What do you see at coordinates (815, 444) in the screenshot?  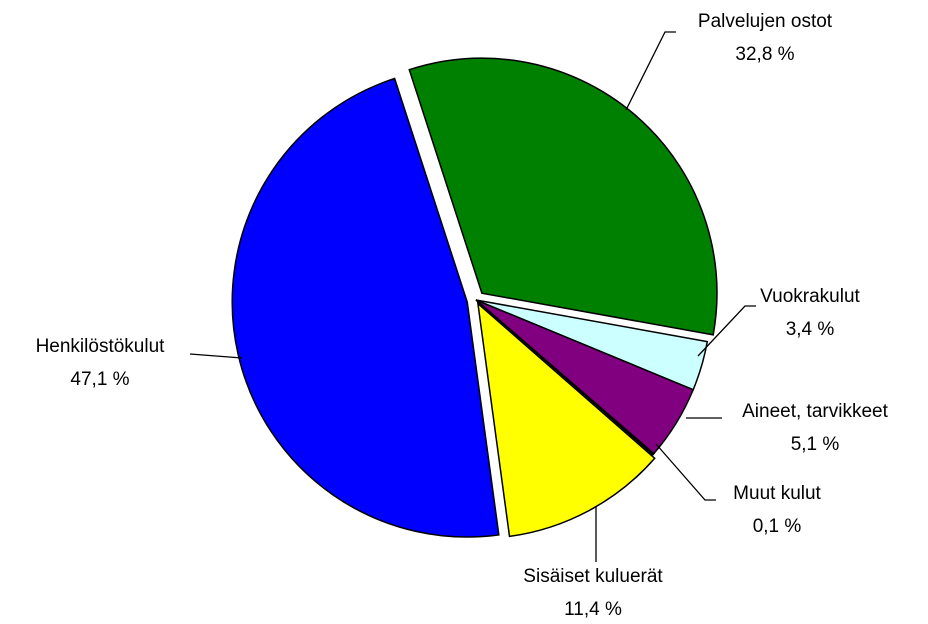 I see `slice-value-label: 5,1 %` at bounding box center [815, 444].